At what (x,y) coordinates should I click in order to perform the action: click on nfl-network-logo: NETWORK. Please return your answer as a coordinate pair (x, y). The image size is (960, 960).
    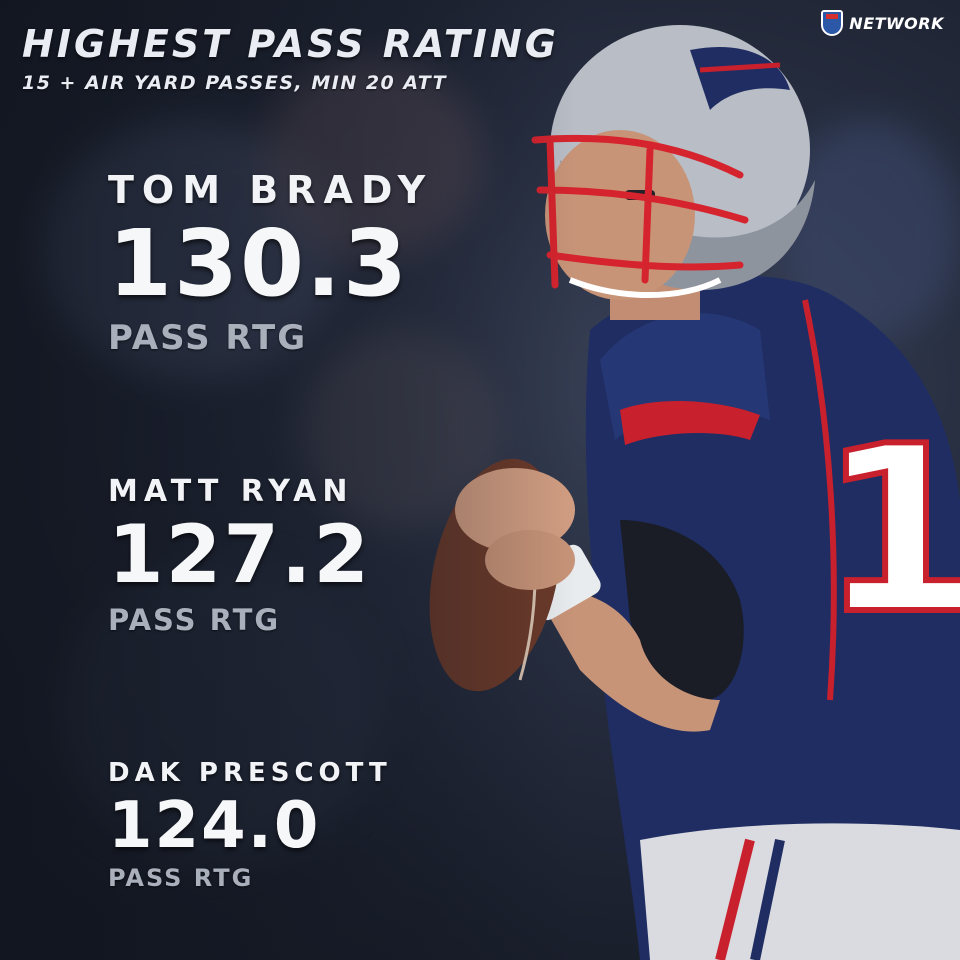
    Looking at the image, I should click on (882, 23).